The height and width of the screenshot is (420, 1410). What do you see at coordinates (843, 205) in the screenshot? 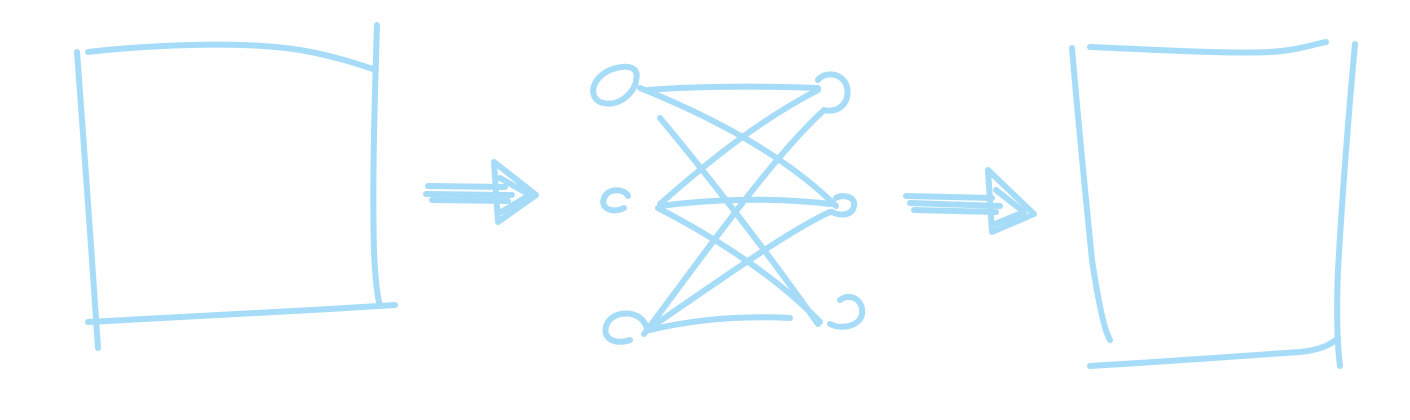
I see `network-right-node-middle` at bounding box center [843, 205].